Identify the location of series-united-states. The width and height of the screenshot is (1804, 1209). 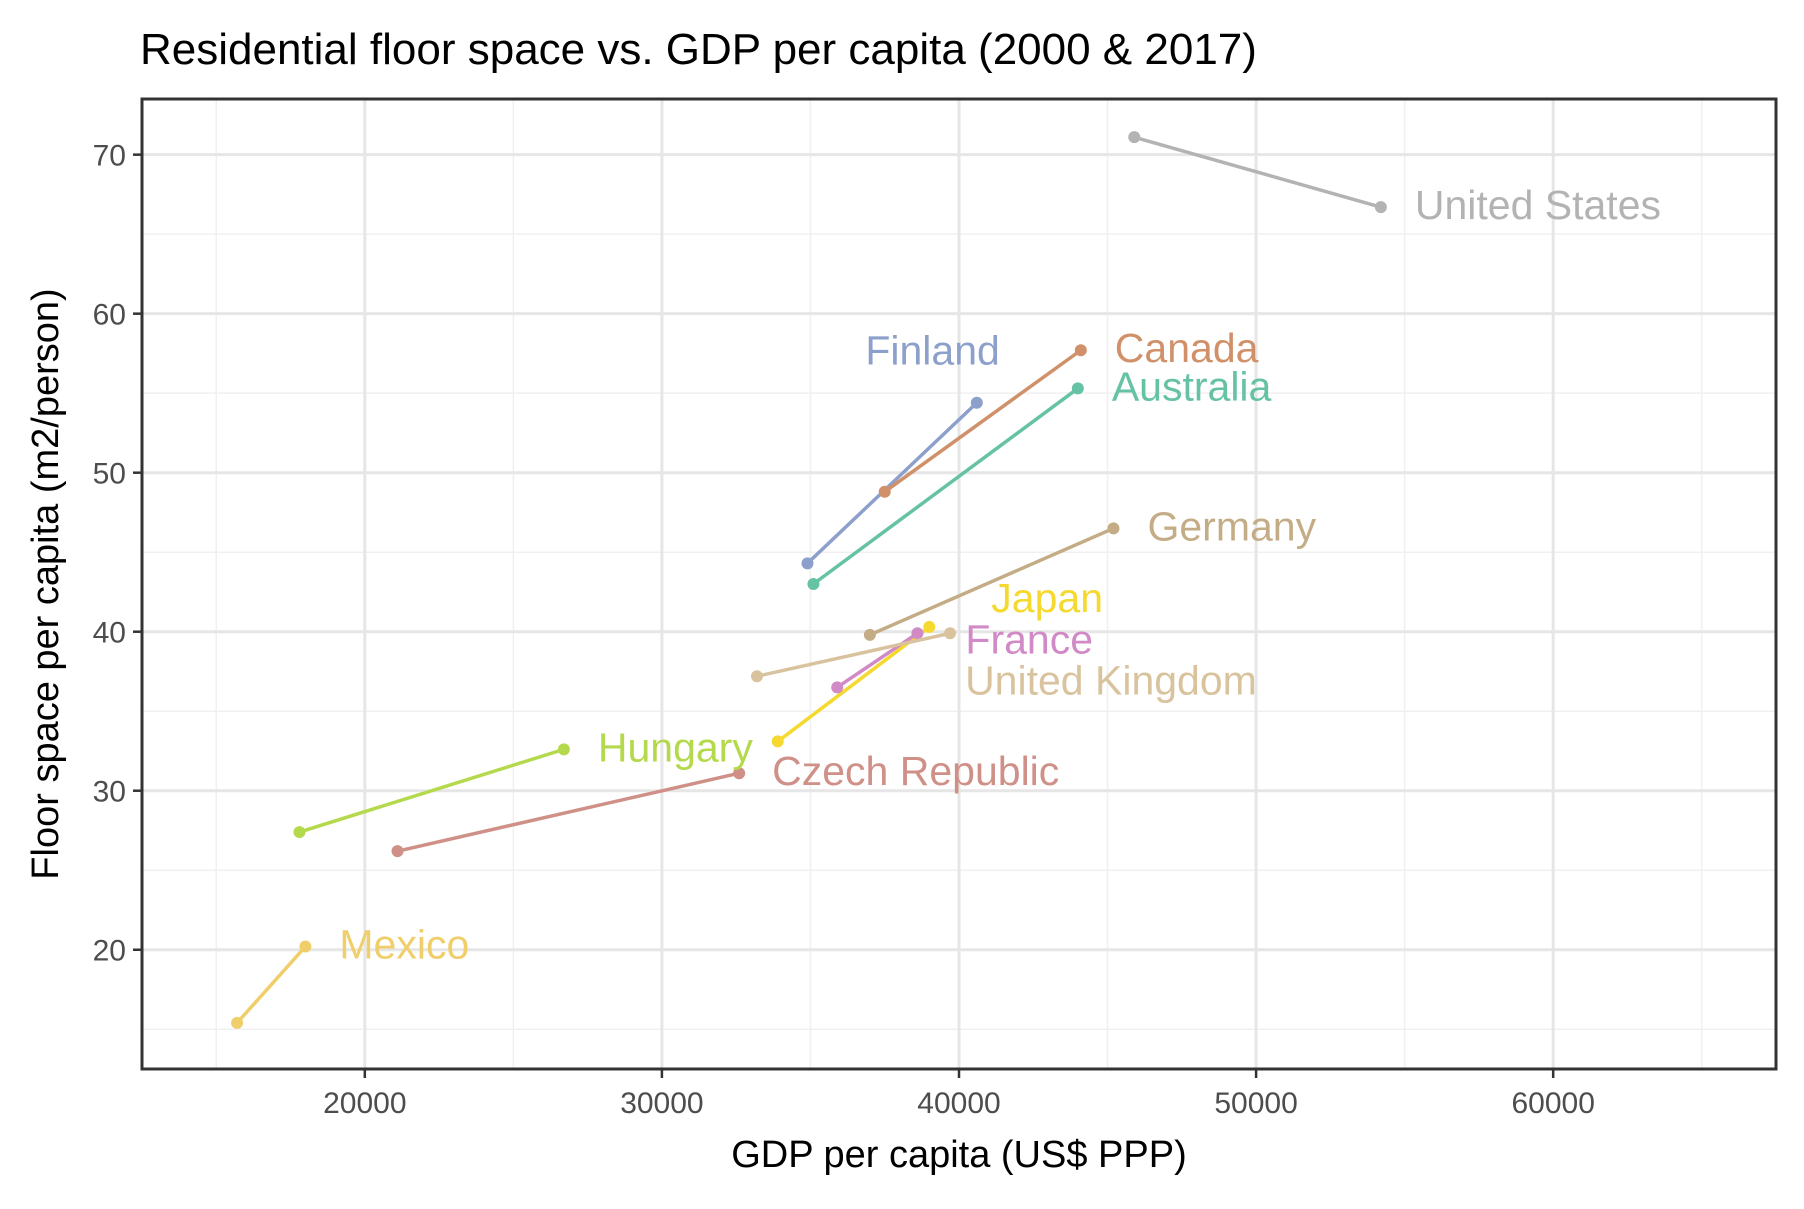
(1257, 172).